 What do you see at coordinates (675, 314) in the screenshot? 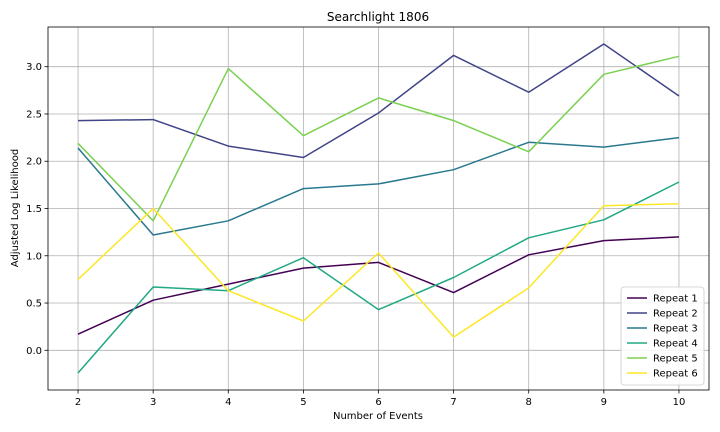
I see `legend-entry-label: Repeat 2` at bounding box center [675, 314].